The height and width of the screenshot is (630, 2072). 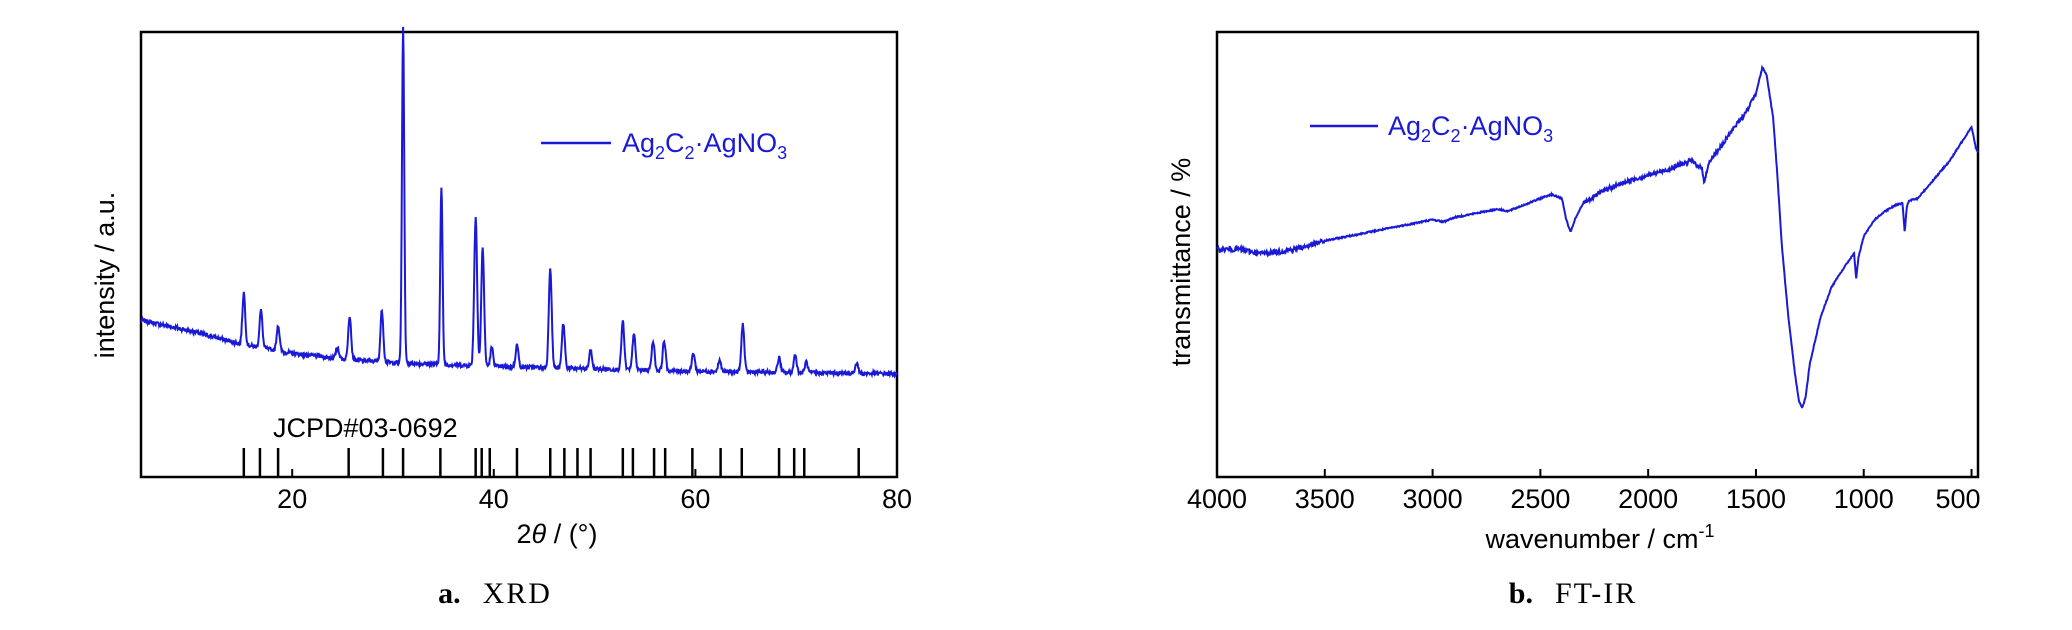 I want to click on xrd-x-tick-label: 40, so click(x=494, y=499).